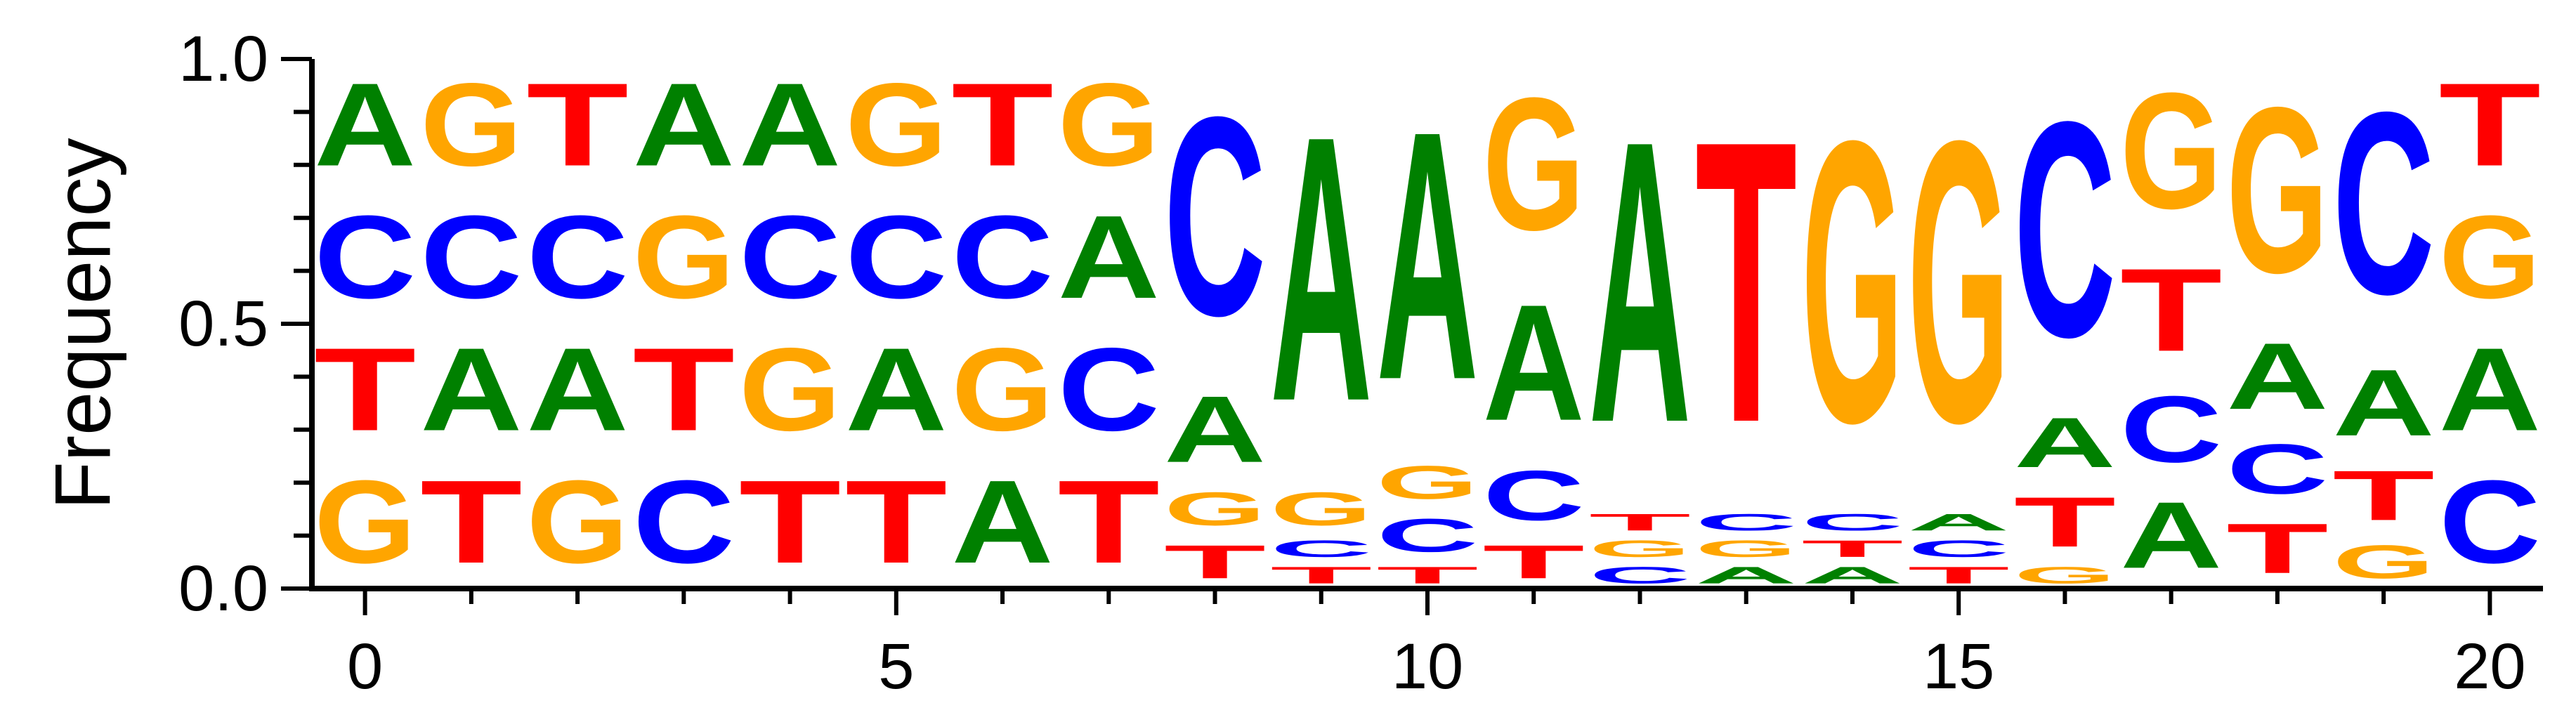 The image size is (2576, 722). What do you see at coordinates (365, 666) in the screenshot?
I see `x-tick-label: 0` at bounding box center [365, 666].